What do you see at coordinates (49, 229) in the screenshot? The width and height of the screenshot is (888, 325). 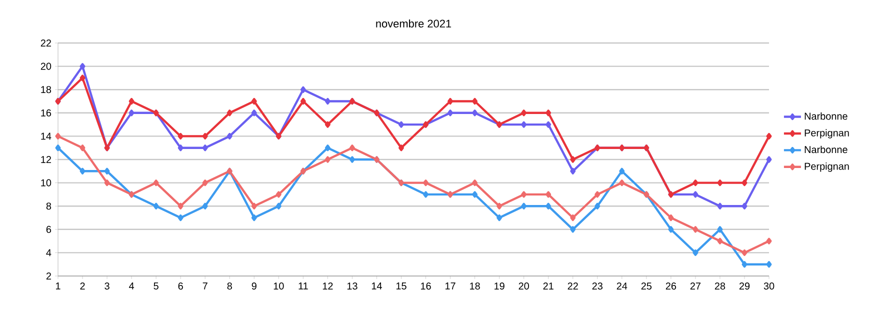 I see `y-tick-label: 6` at bounding box center [49, 229].